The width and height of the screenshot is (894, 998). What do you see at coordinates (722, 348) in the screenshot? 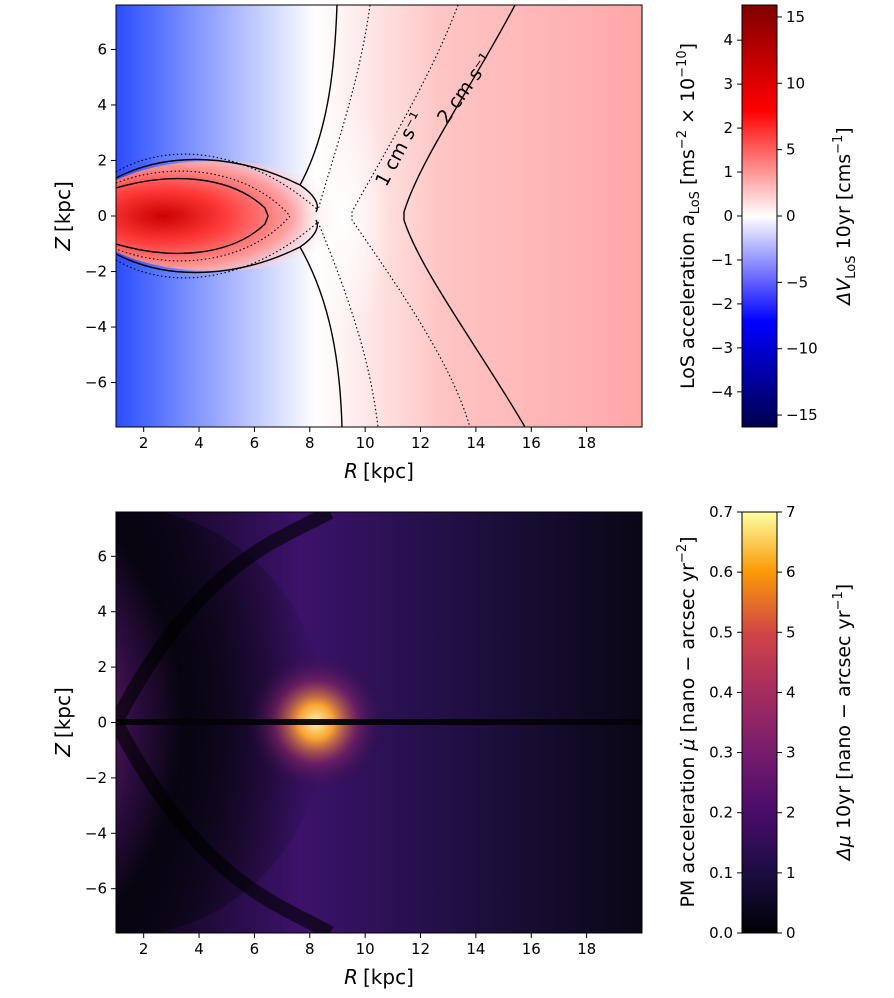
I see `cb-left-tick-label: −3` at bounding box center [722, 348].